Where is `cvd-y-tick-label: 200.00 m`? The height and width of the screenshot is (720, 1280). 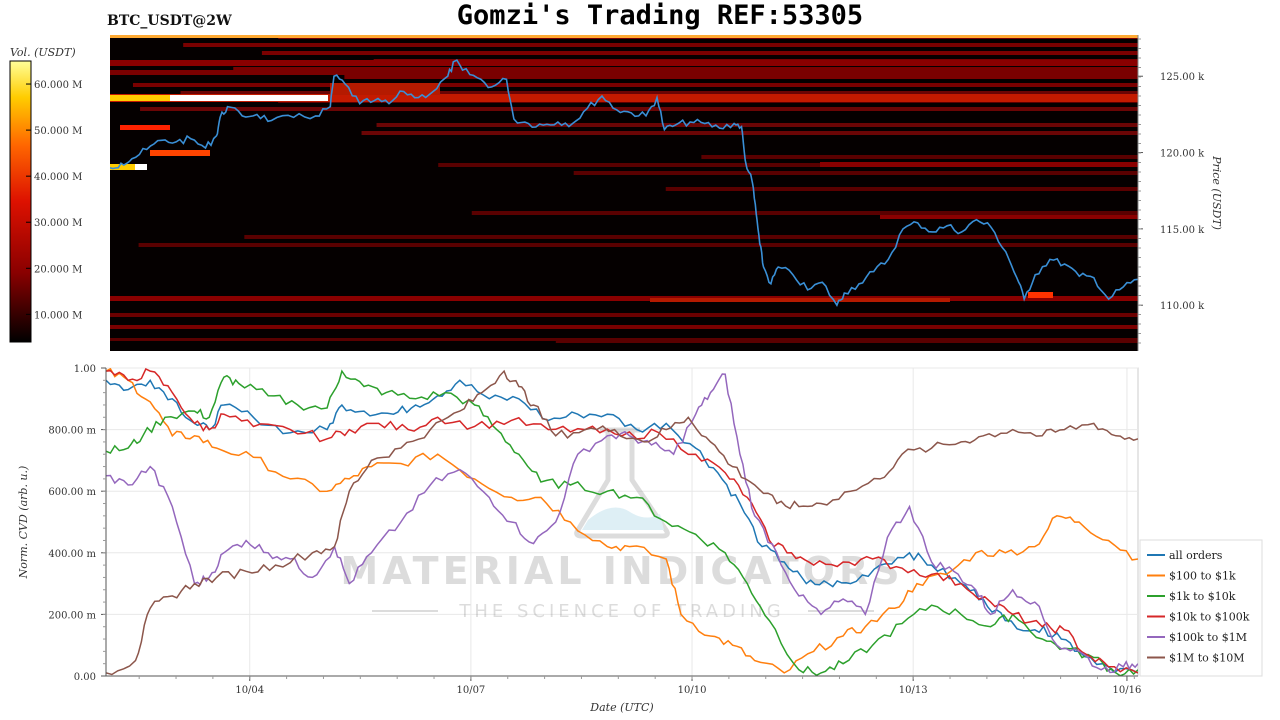 cvd-y-tick-label: 200.00 m is located at coordinates (72, 615).